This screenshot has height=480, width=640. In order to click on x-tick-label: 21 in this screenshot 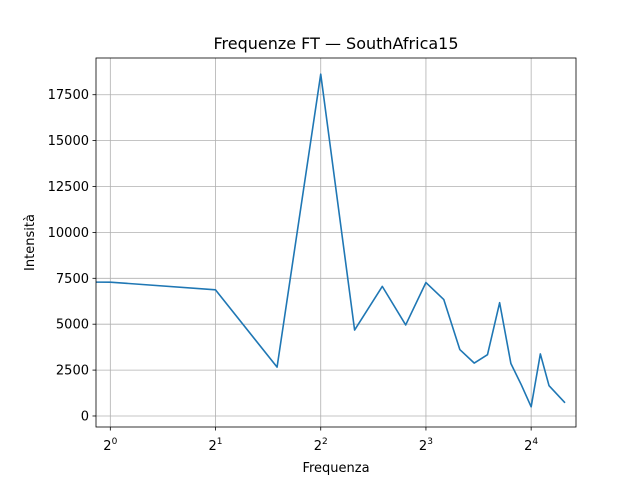, I will do `click(216, 445)`.